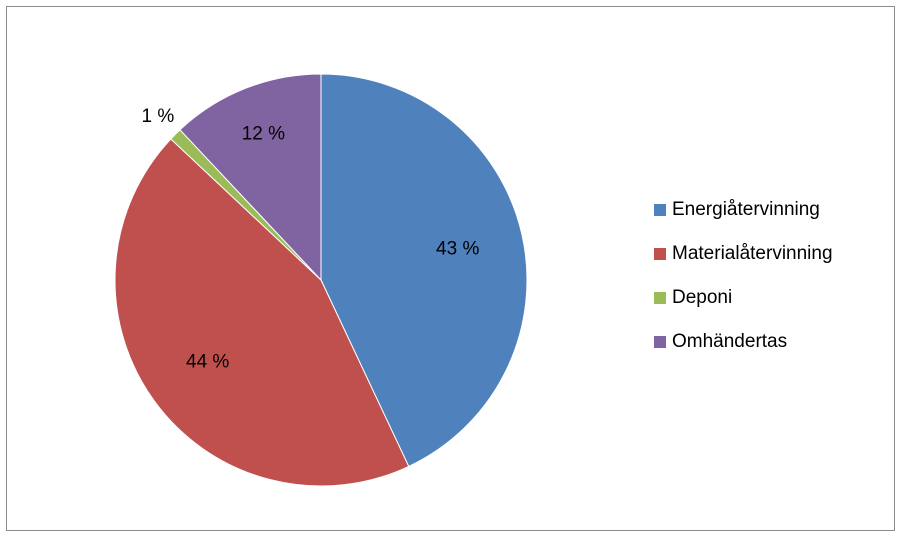 Image resolution: width=903 pixels, height=539 pixels. I want to click on data-label-omhandertas: 12 %, so click(263, 133).